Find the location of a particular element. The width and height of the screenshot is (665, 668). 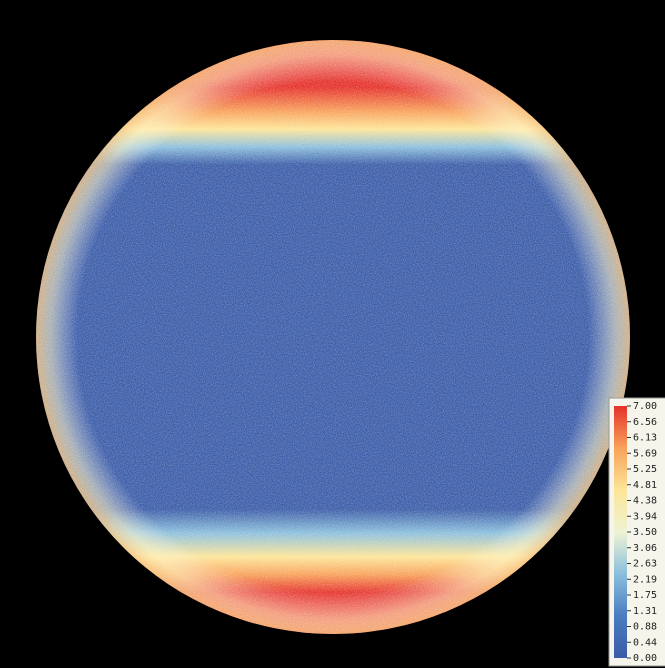

colorbar-tick-label: 1.31 is located at coordinates (645, 611).